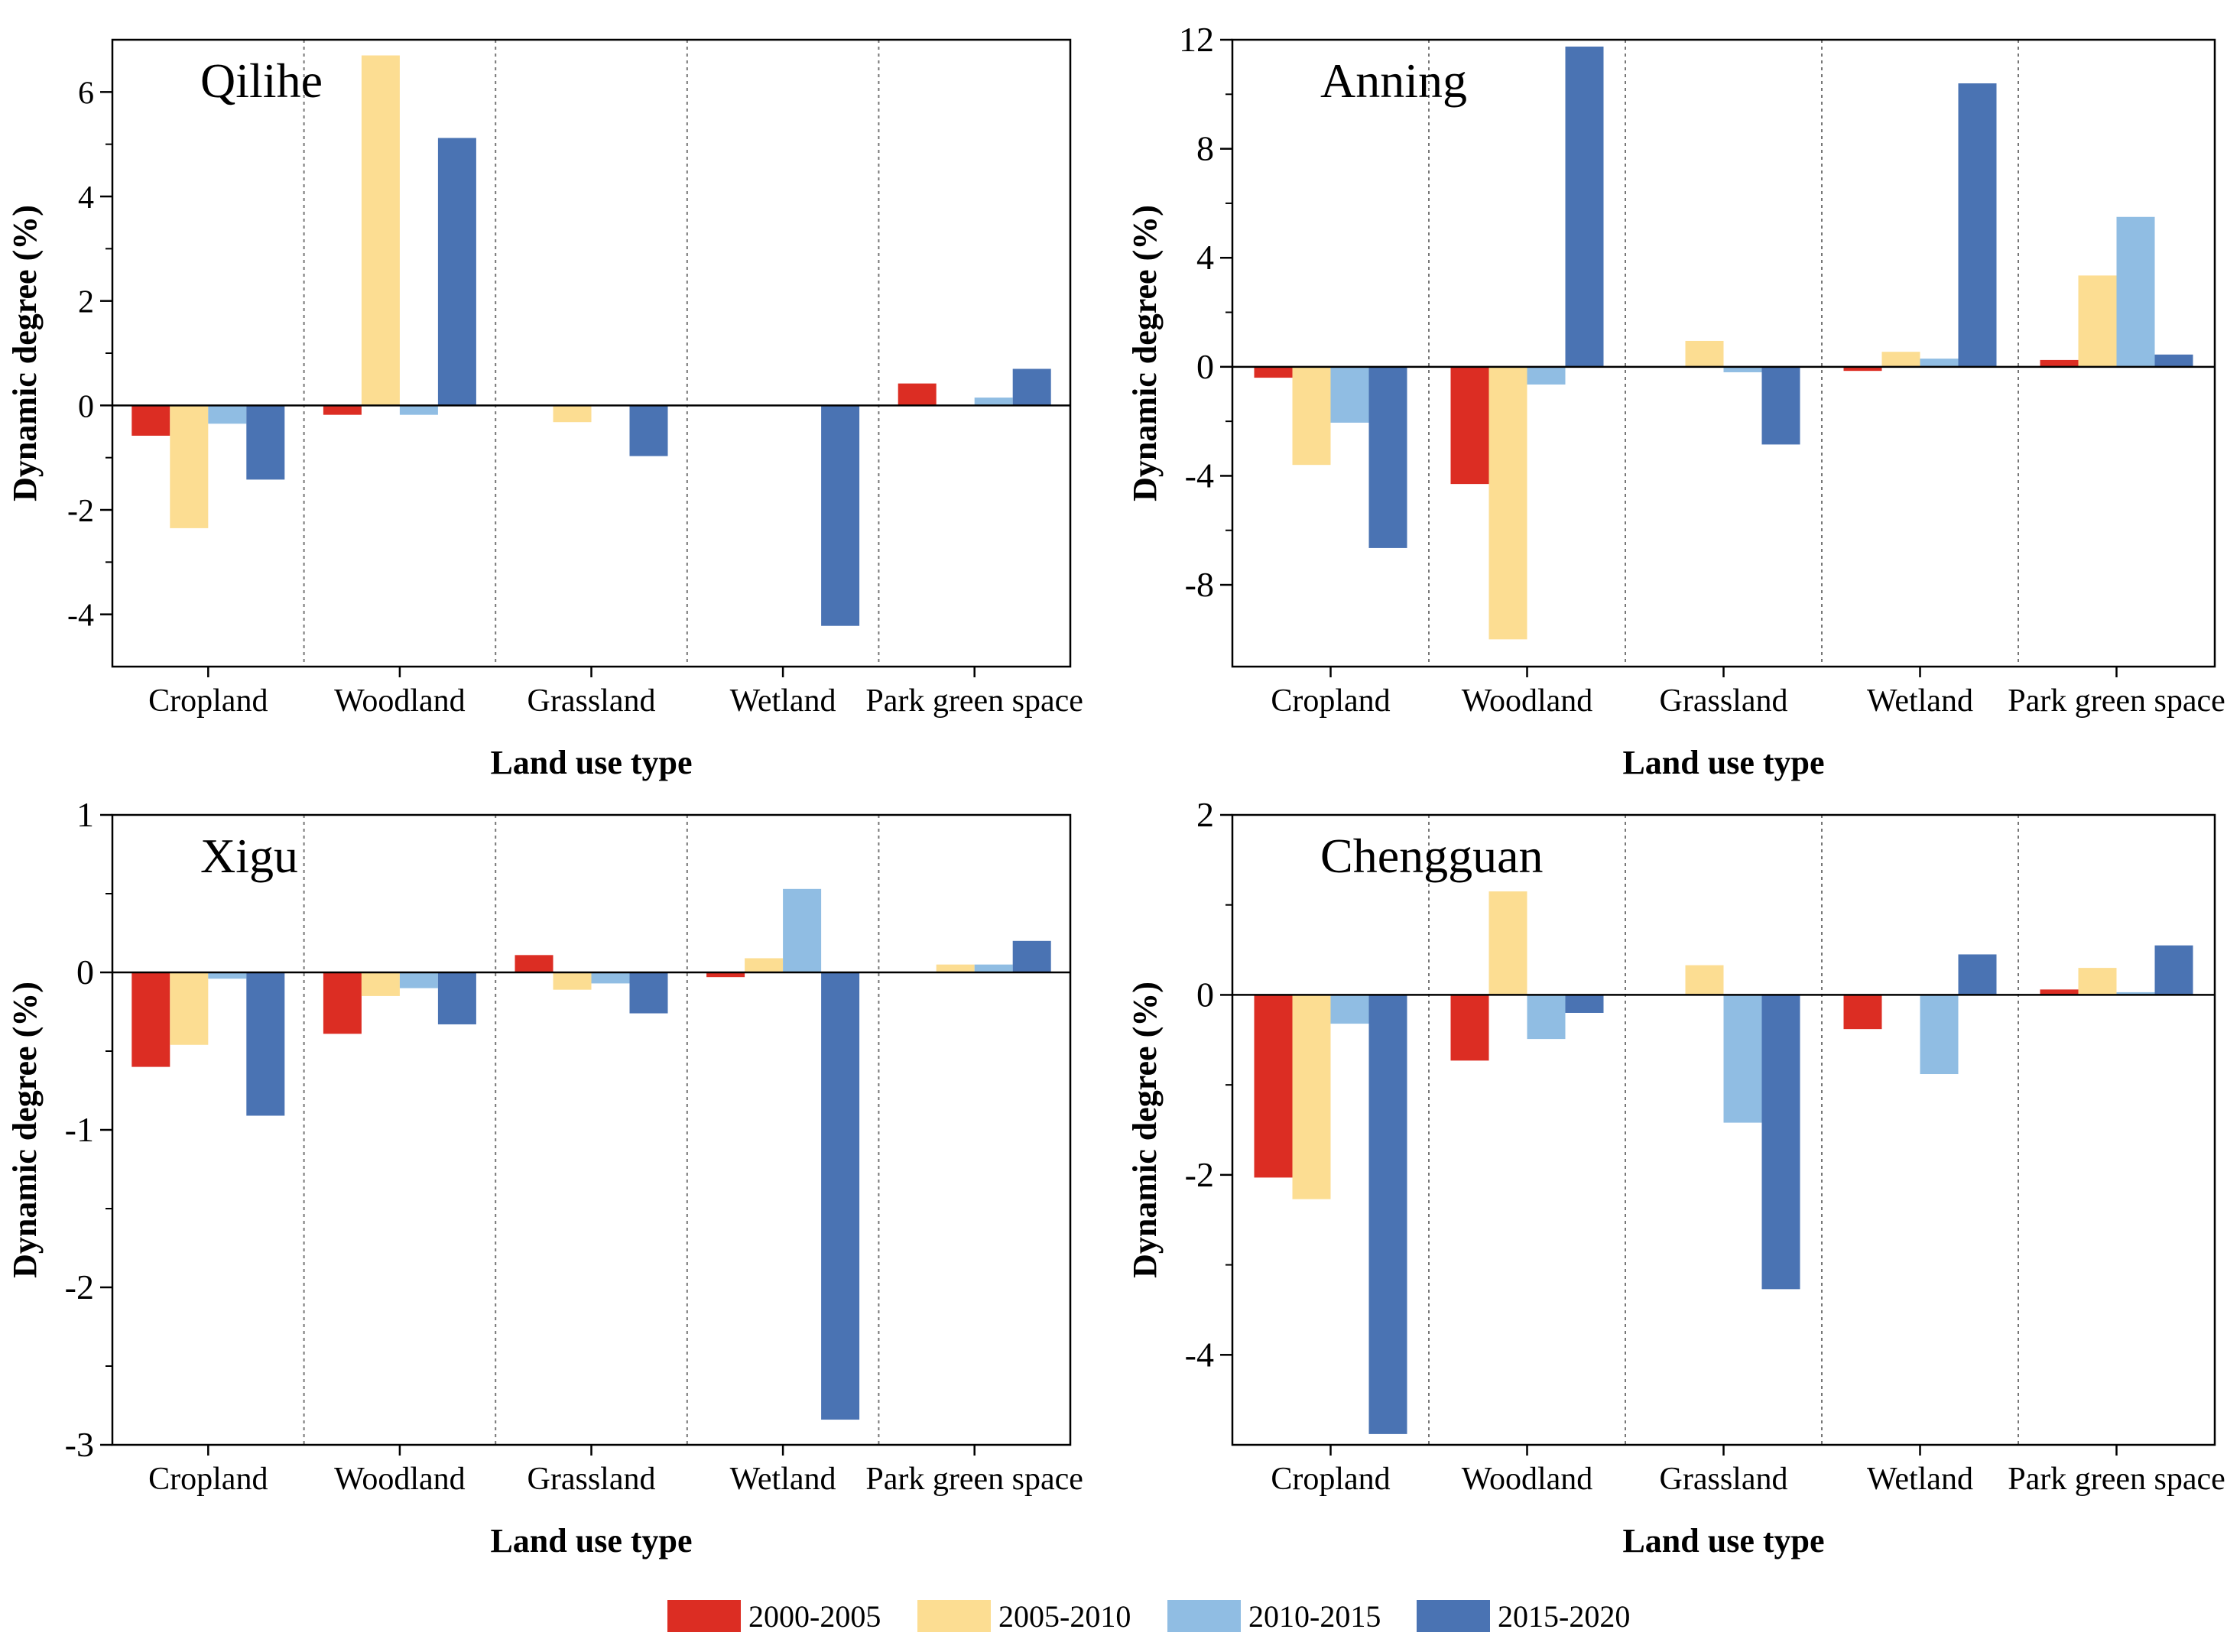  Describe the element at coordinates (1197, 39) in the screenshot. I see `y-tick-label: 12` at that location.